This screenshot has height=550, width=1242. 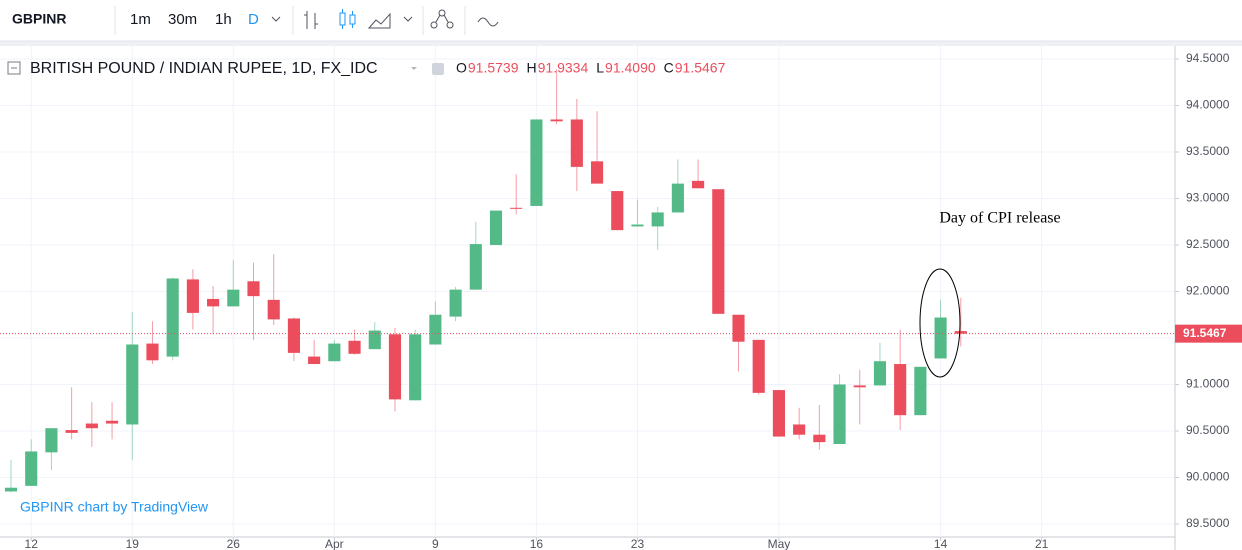 What do you see at coordinates (630, 68) in the screenshot?
I see `legend-value: 91.4090` at bounding box center [630, 68].